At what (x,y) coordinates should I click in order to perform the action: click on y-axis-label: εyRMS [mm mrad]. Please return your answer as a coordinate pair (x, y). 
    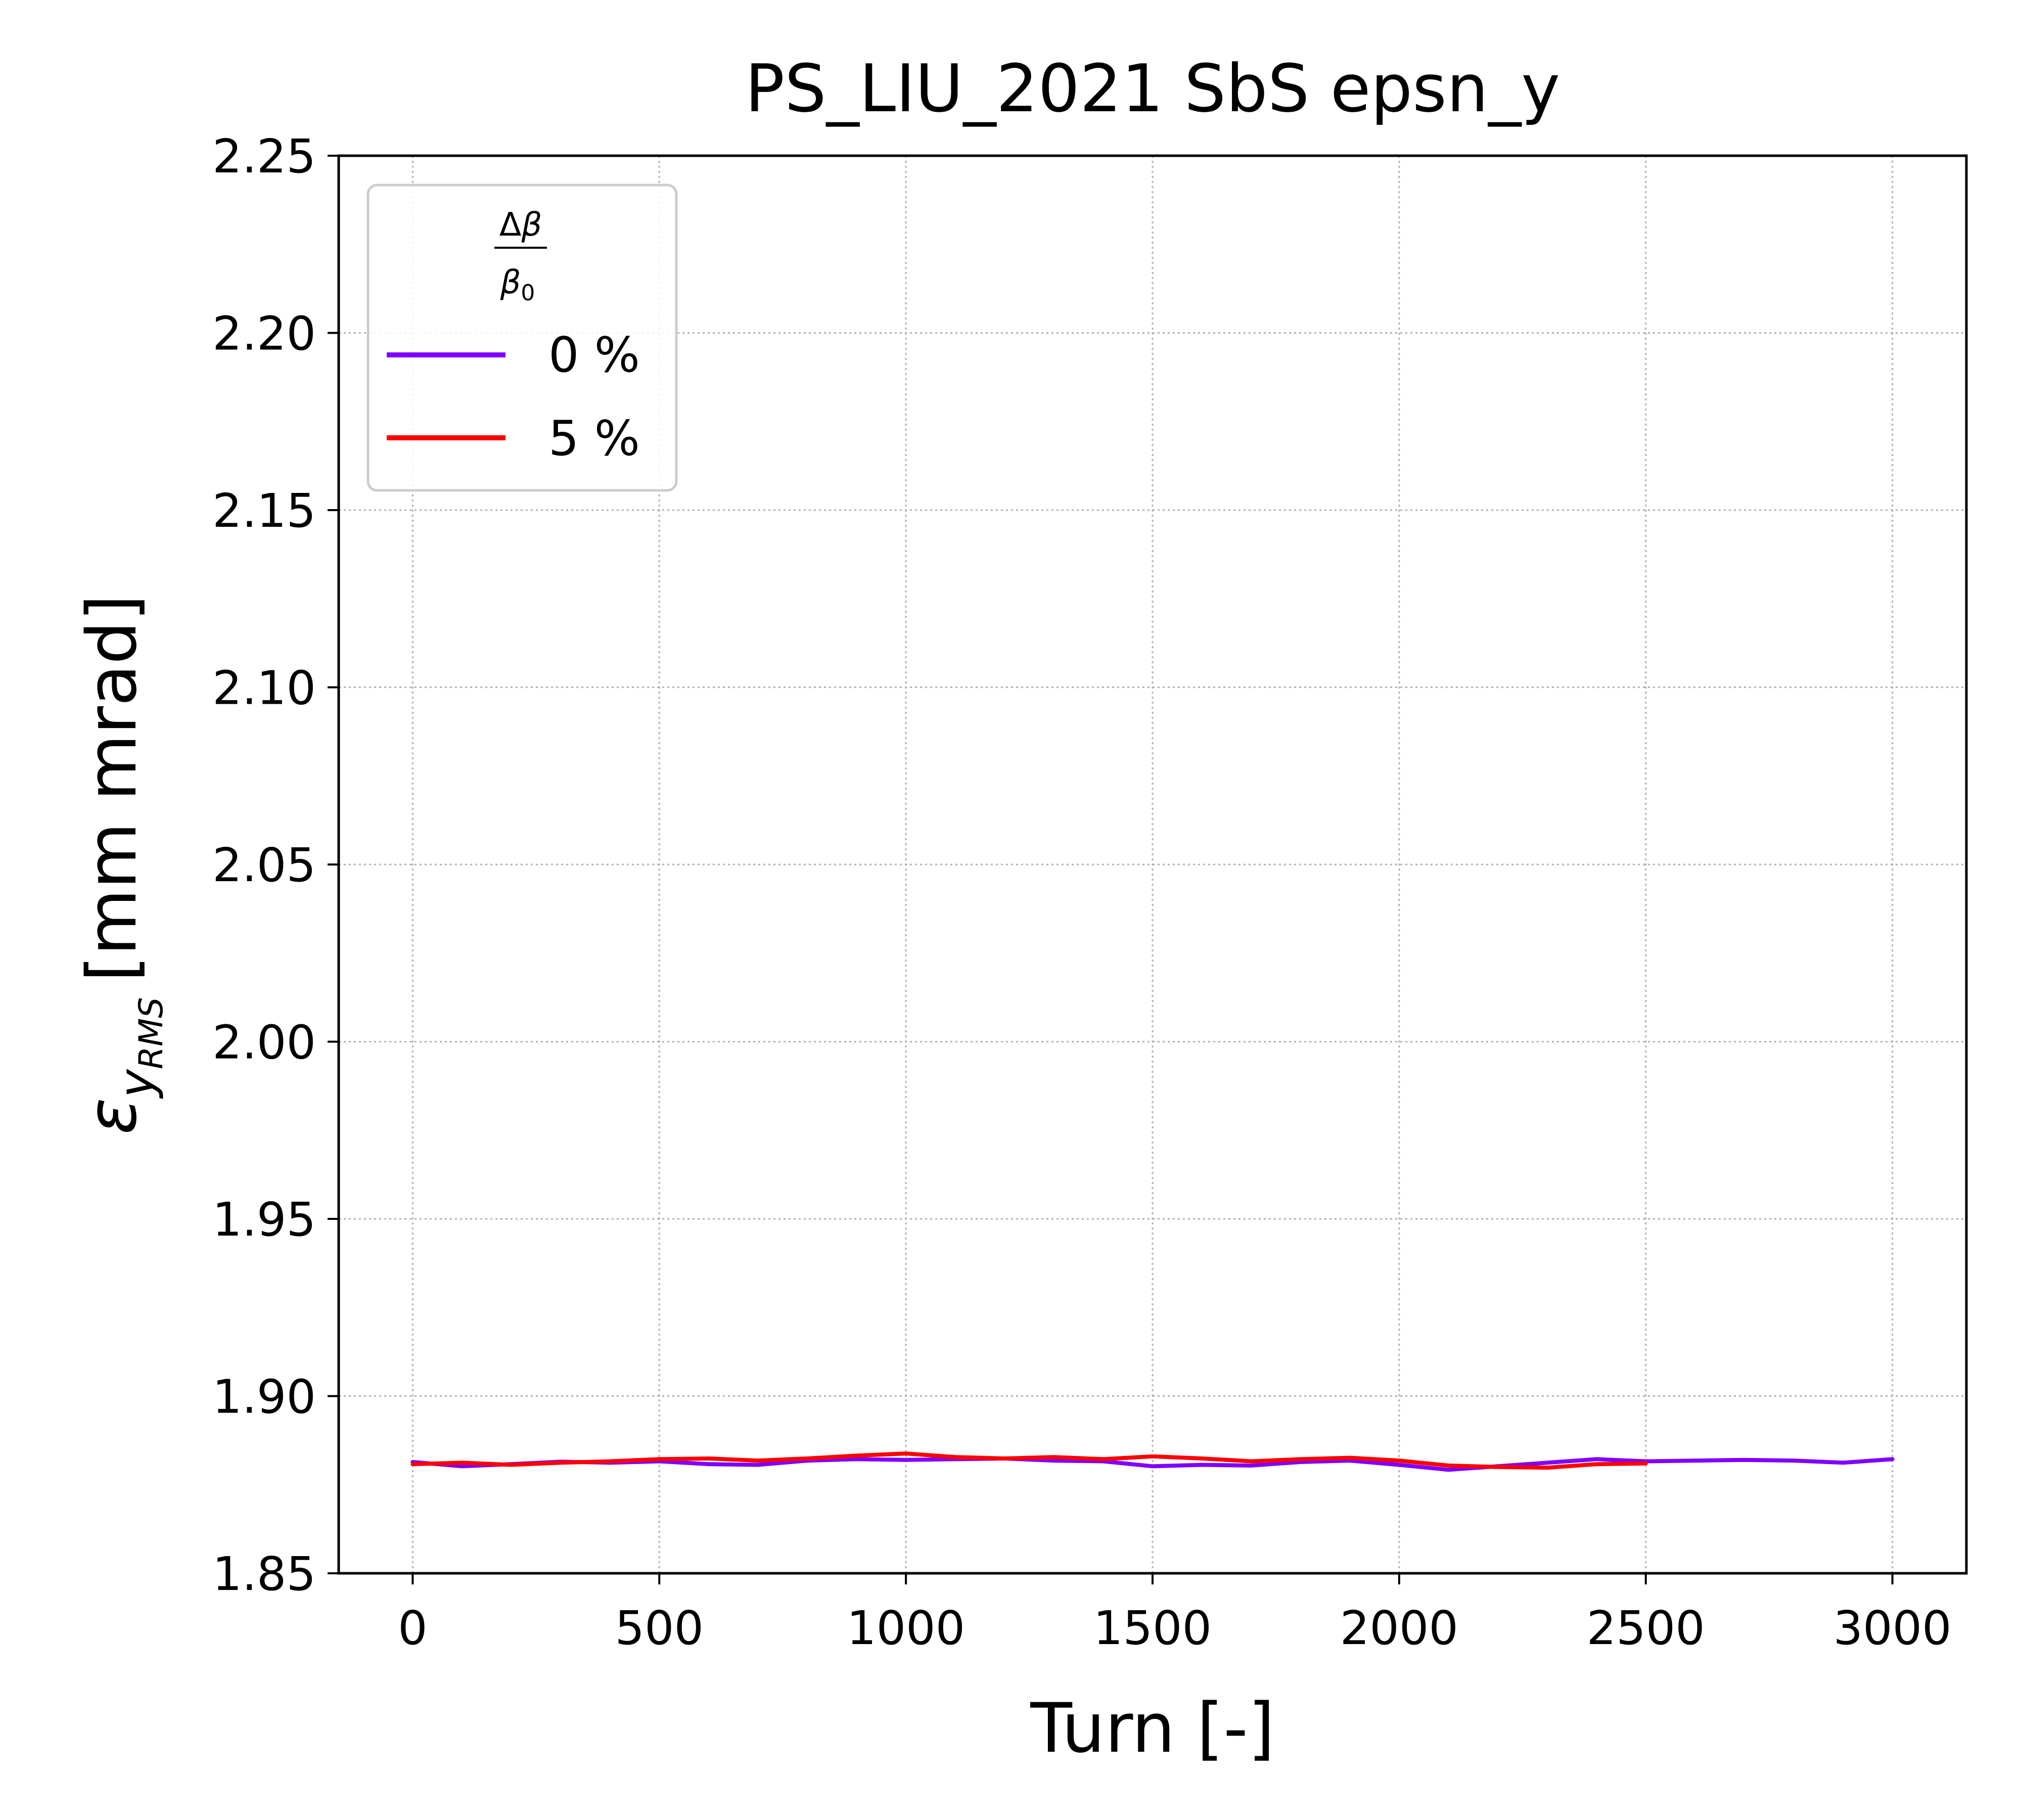
    Looking at the image, I should click on (121, 864).